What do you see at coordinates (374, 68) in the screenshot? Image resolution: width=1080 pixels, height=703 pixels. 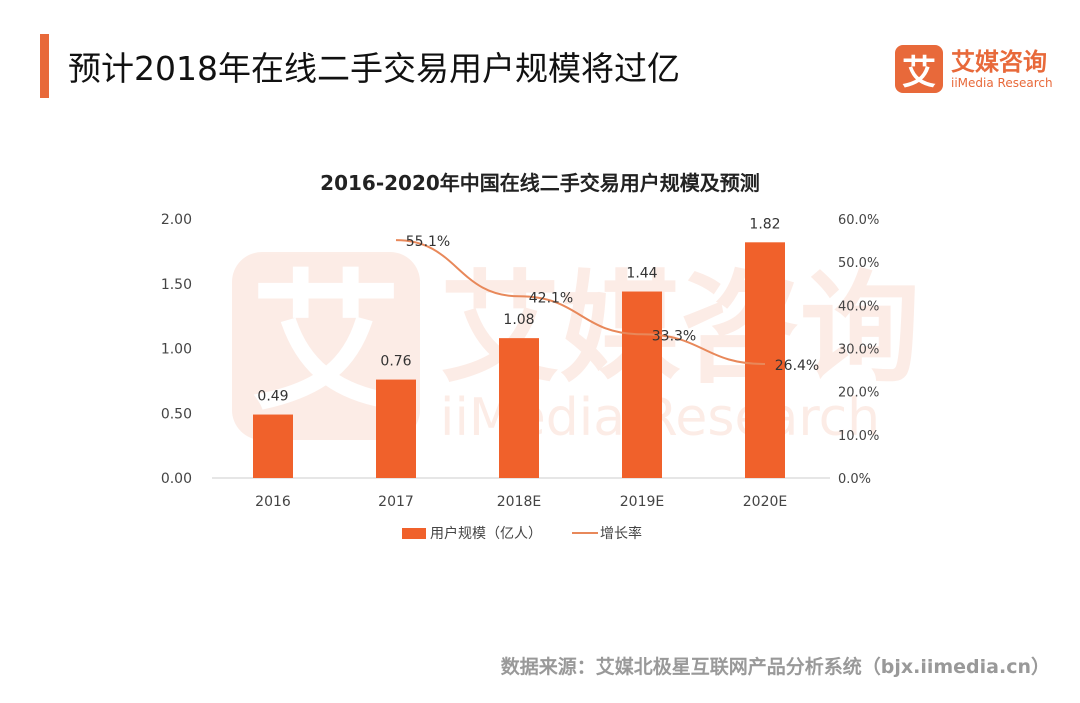 I see `page-title: 预计2018年在线二手交易用户规模将过亿` at bounding box center [374, 68].